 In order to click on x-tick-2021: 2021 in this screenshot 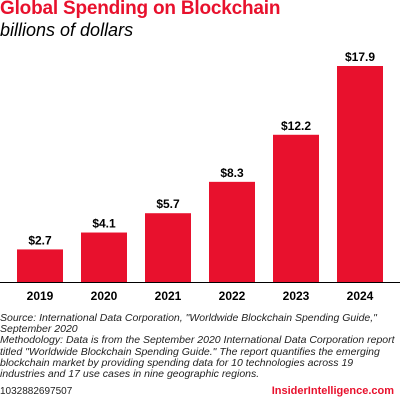, I will do `click(168, 296)`.